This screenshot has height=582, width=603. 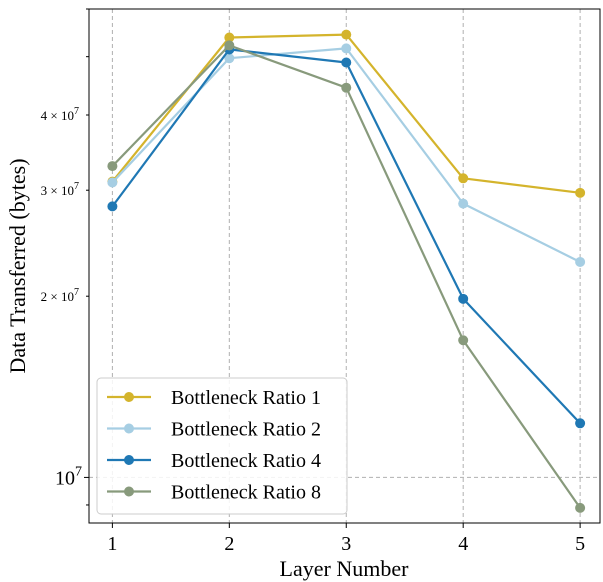 What do you see at coordinates (60, 189) in the screenshot?
I see `y-tick-label: 3 × 10⁷` at bounding box center [60, 189].